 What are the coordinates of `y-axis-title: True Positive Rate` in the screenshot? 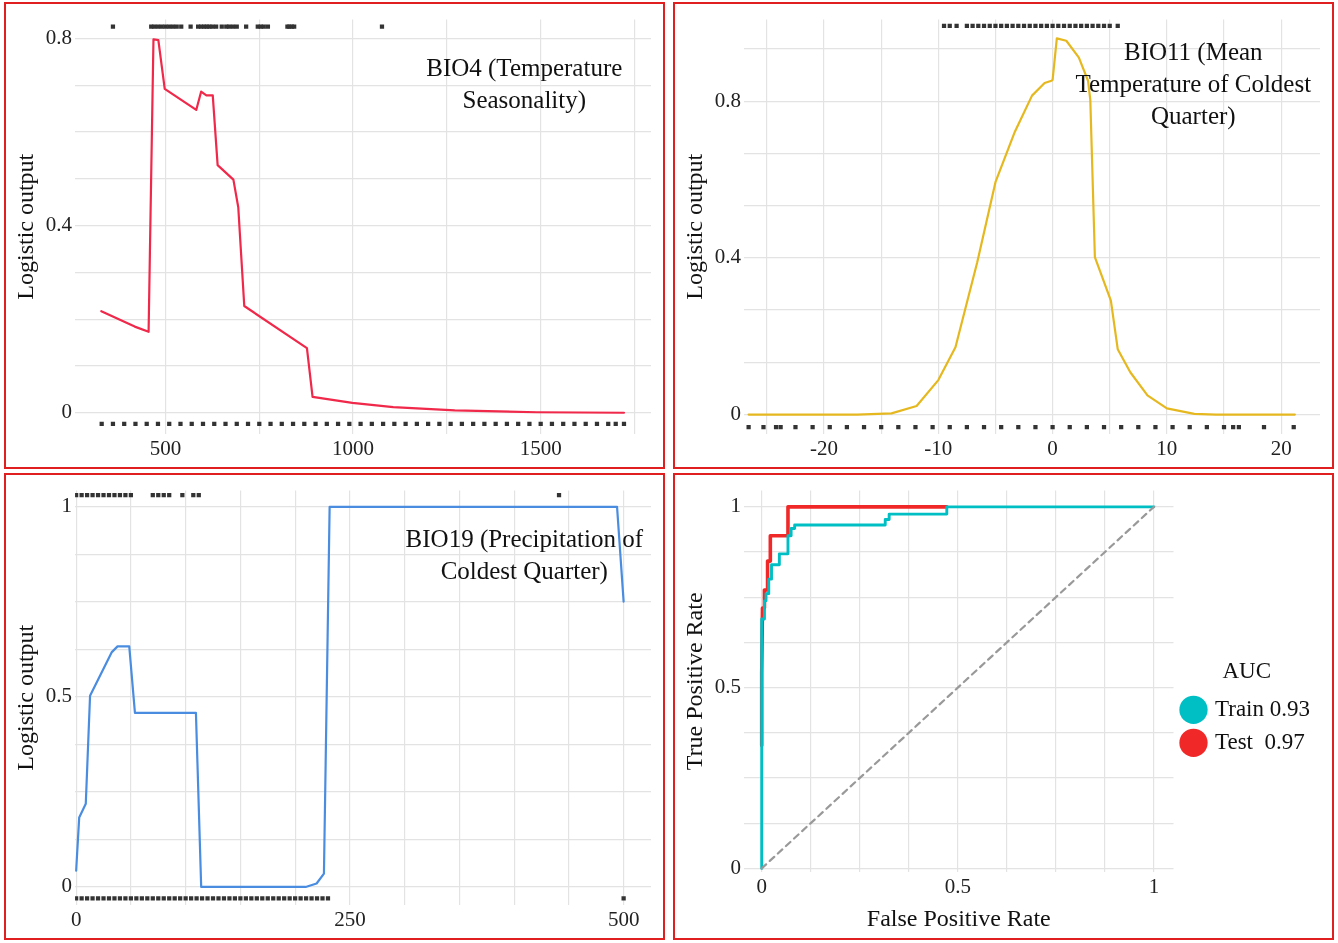 It's located at (693, 681).